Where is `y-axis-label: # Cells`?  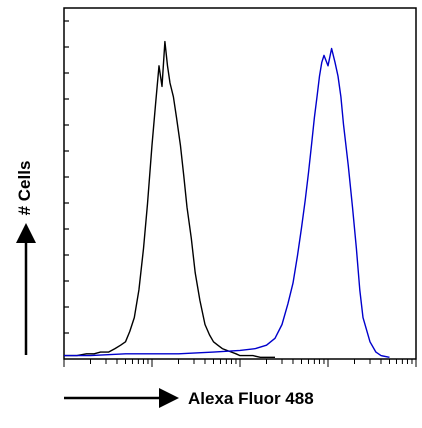 y-axis-label: # Cells is located at coordinates (24, 188).